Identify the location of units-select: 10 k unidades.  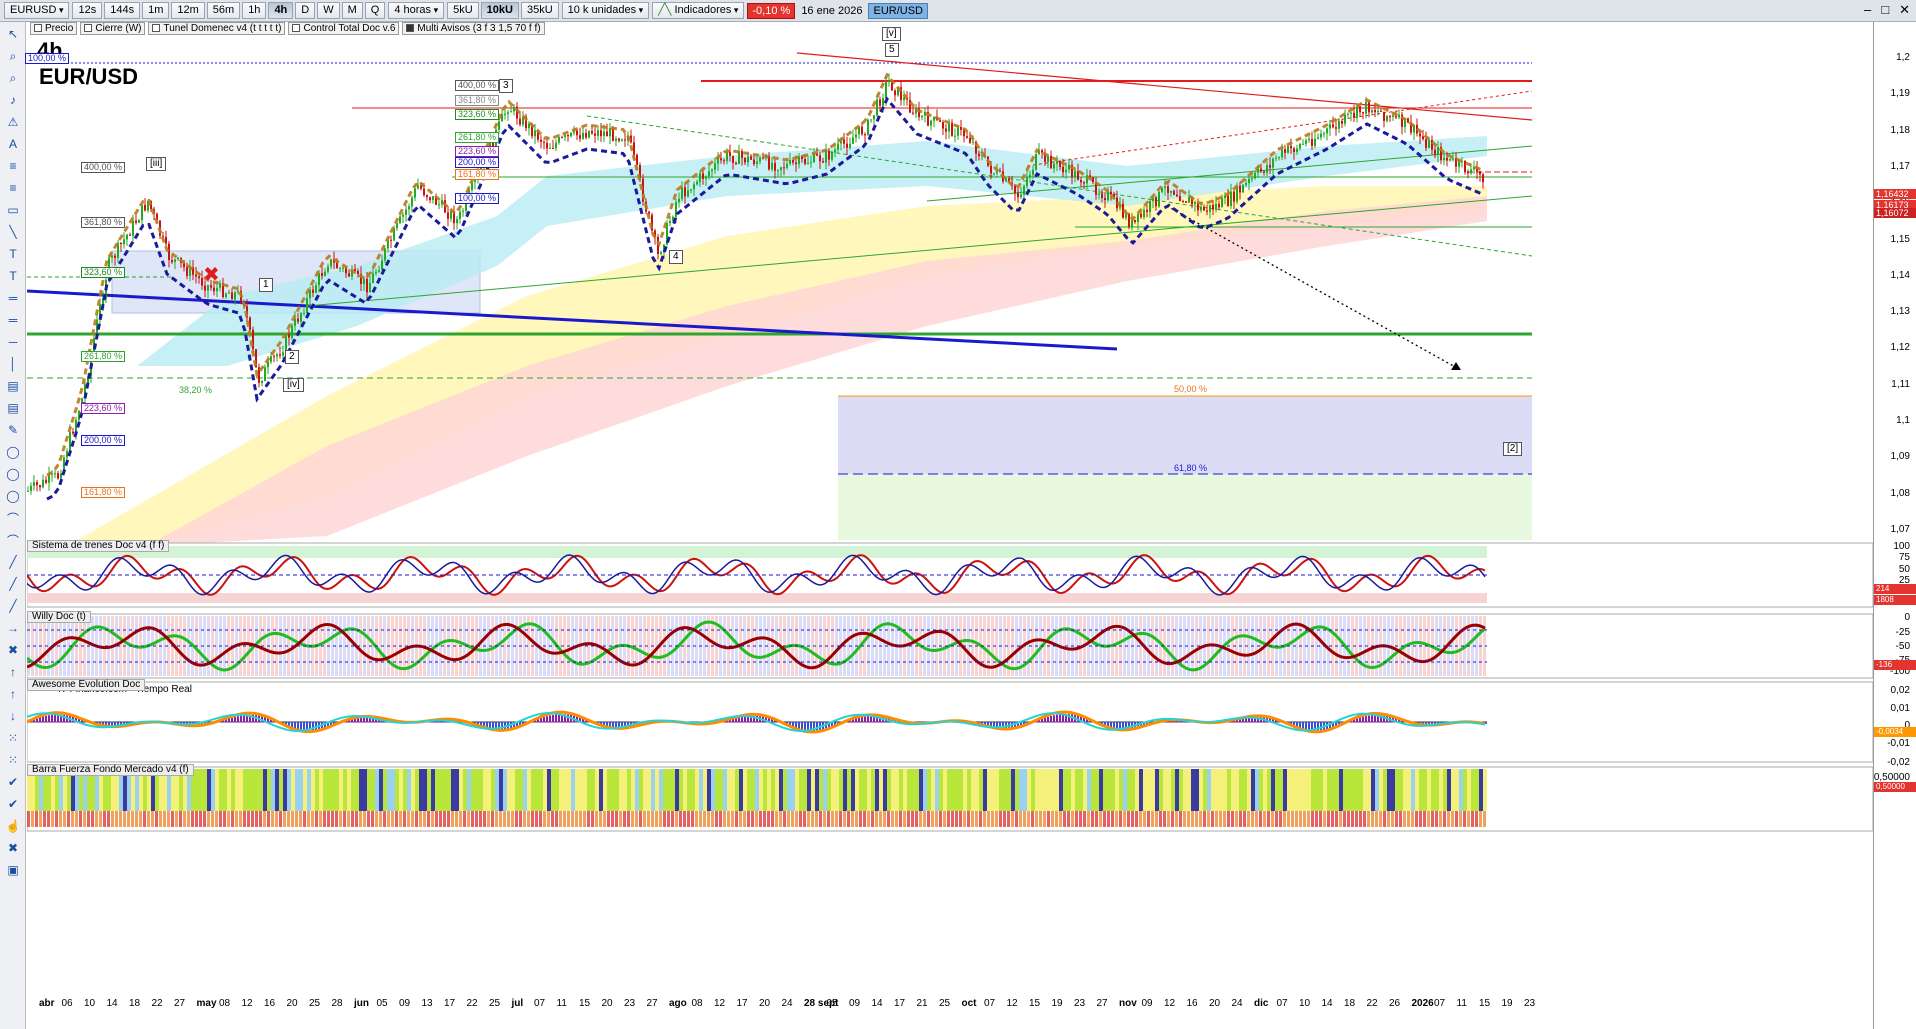
(605, 10).